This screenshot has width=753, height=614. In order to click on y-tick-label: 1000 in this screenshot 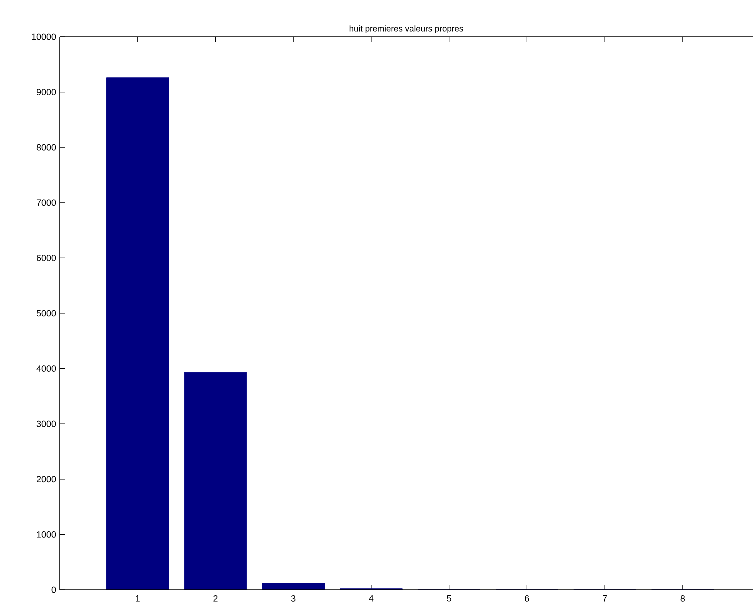, I will do `click(46, 535)`.